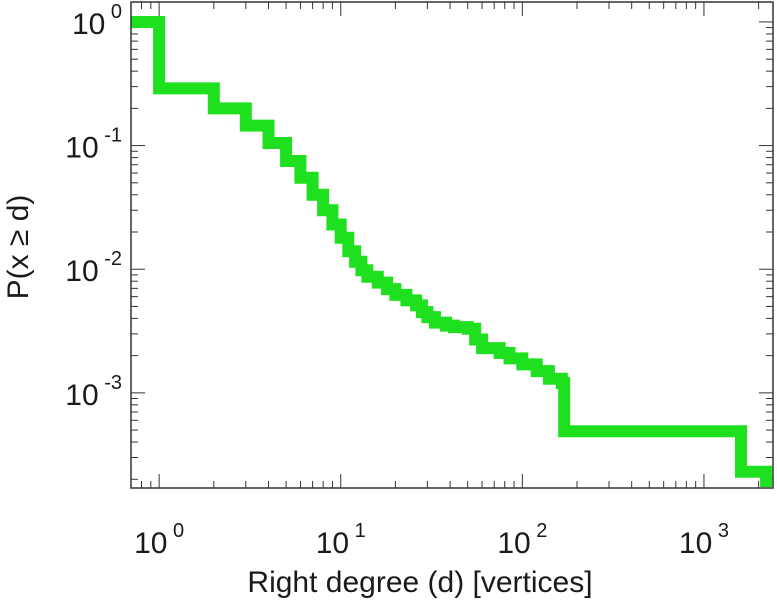 The image size is (777, 600). What do you see at coordinates (704, 540) in the screenshot?
I see `x-tick-label: 10 3` at bounding box center [704, 540].